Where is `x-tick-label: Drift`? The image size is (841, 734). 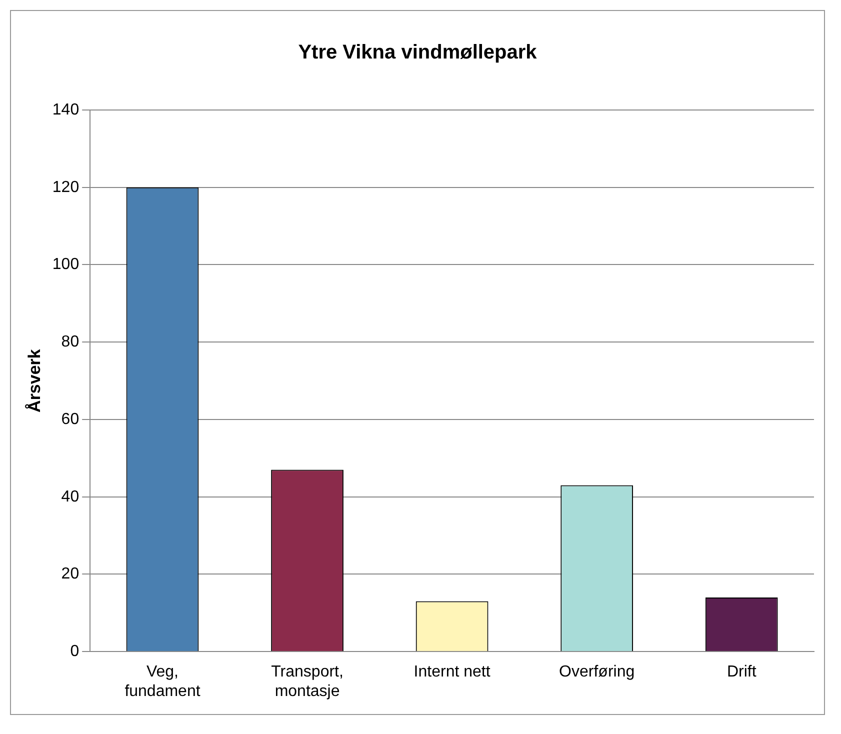 x-tick-label: Drift is located at coordinates (741, 672).